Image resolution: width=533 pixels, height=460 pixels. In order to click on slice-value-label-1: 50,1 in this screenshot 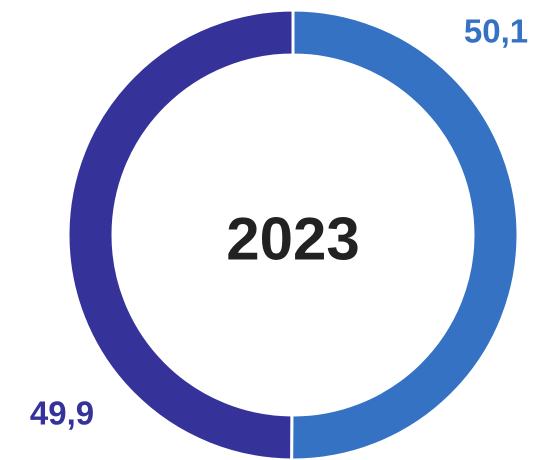, I will do `click(496, 31)`.